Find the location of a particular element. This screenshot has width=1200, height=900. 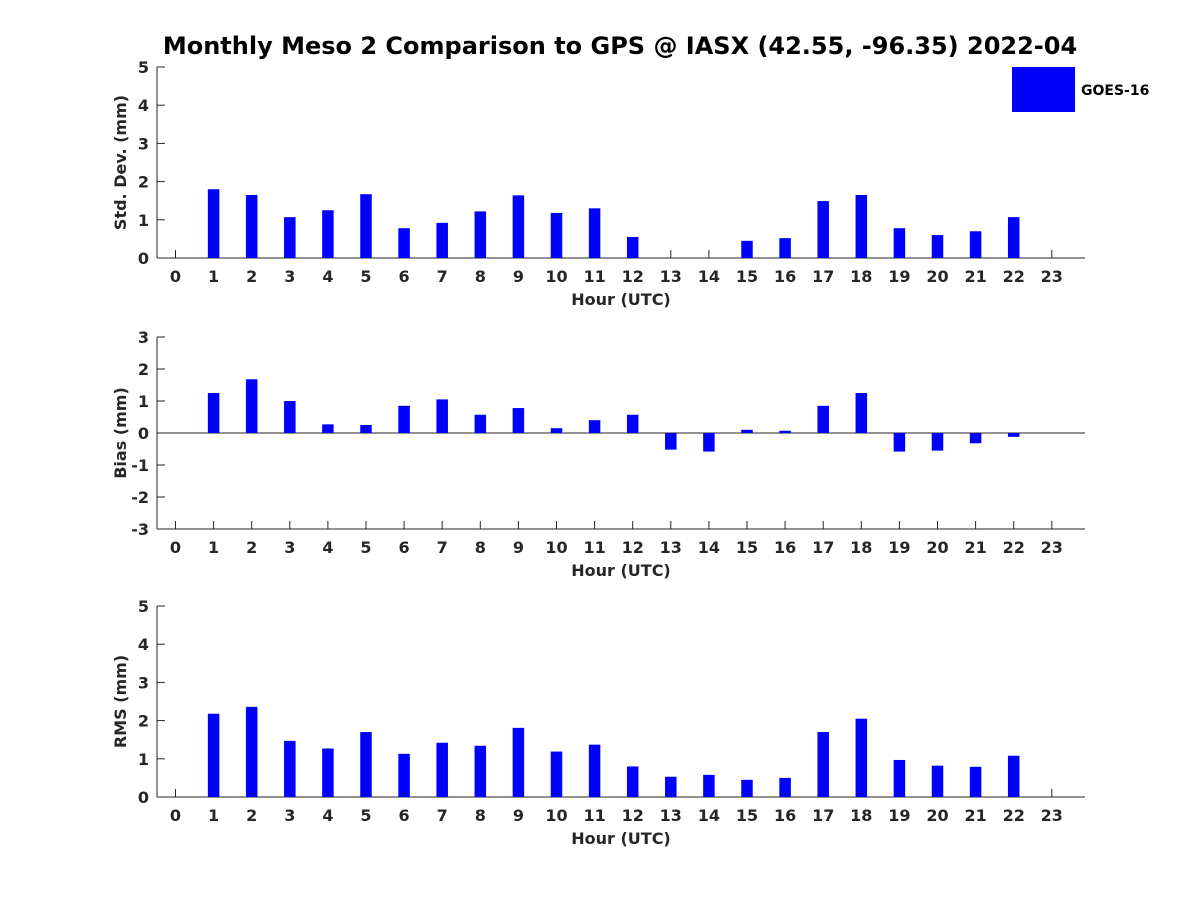

y-axis-label: RMS (mm) is located at coordinates (120, 701).